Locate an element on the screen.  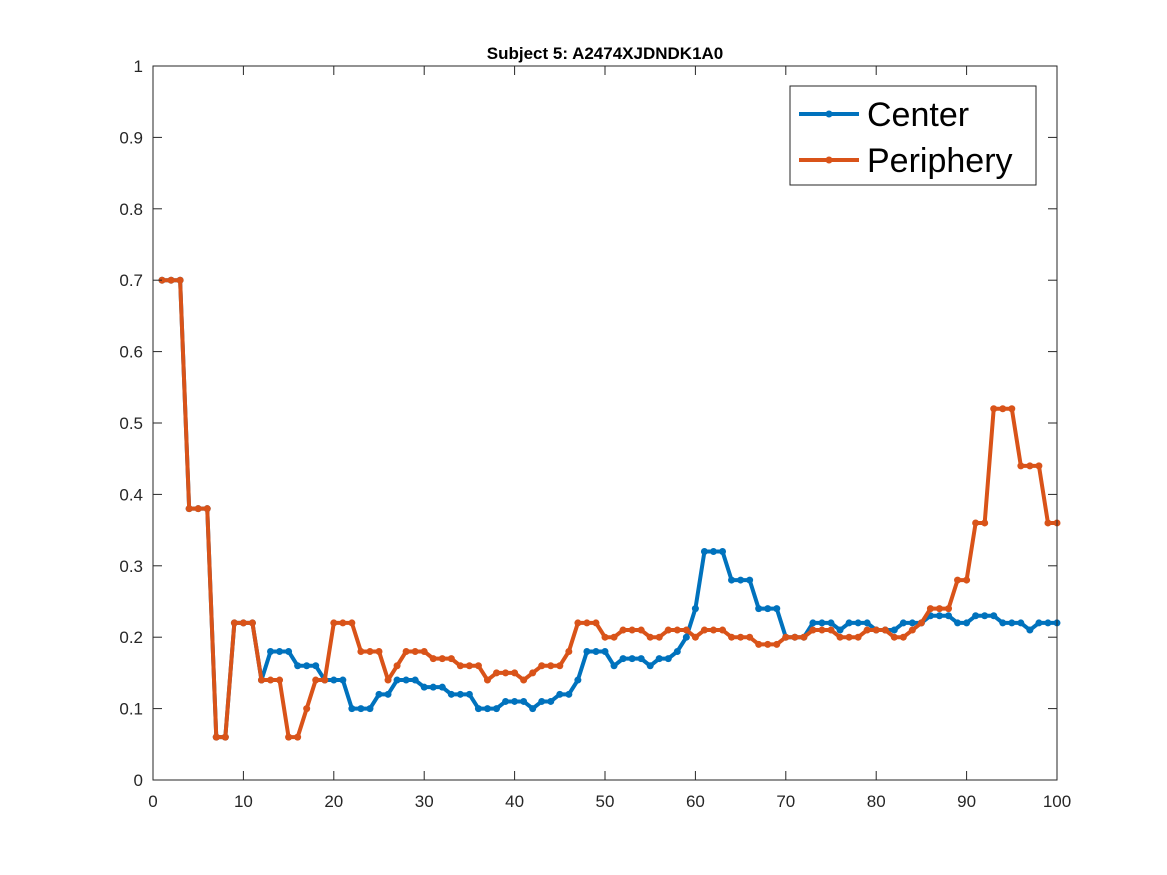
x-tick-label: 90 is located at coordinates (966, 801).